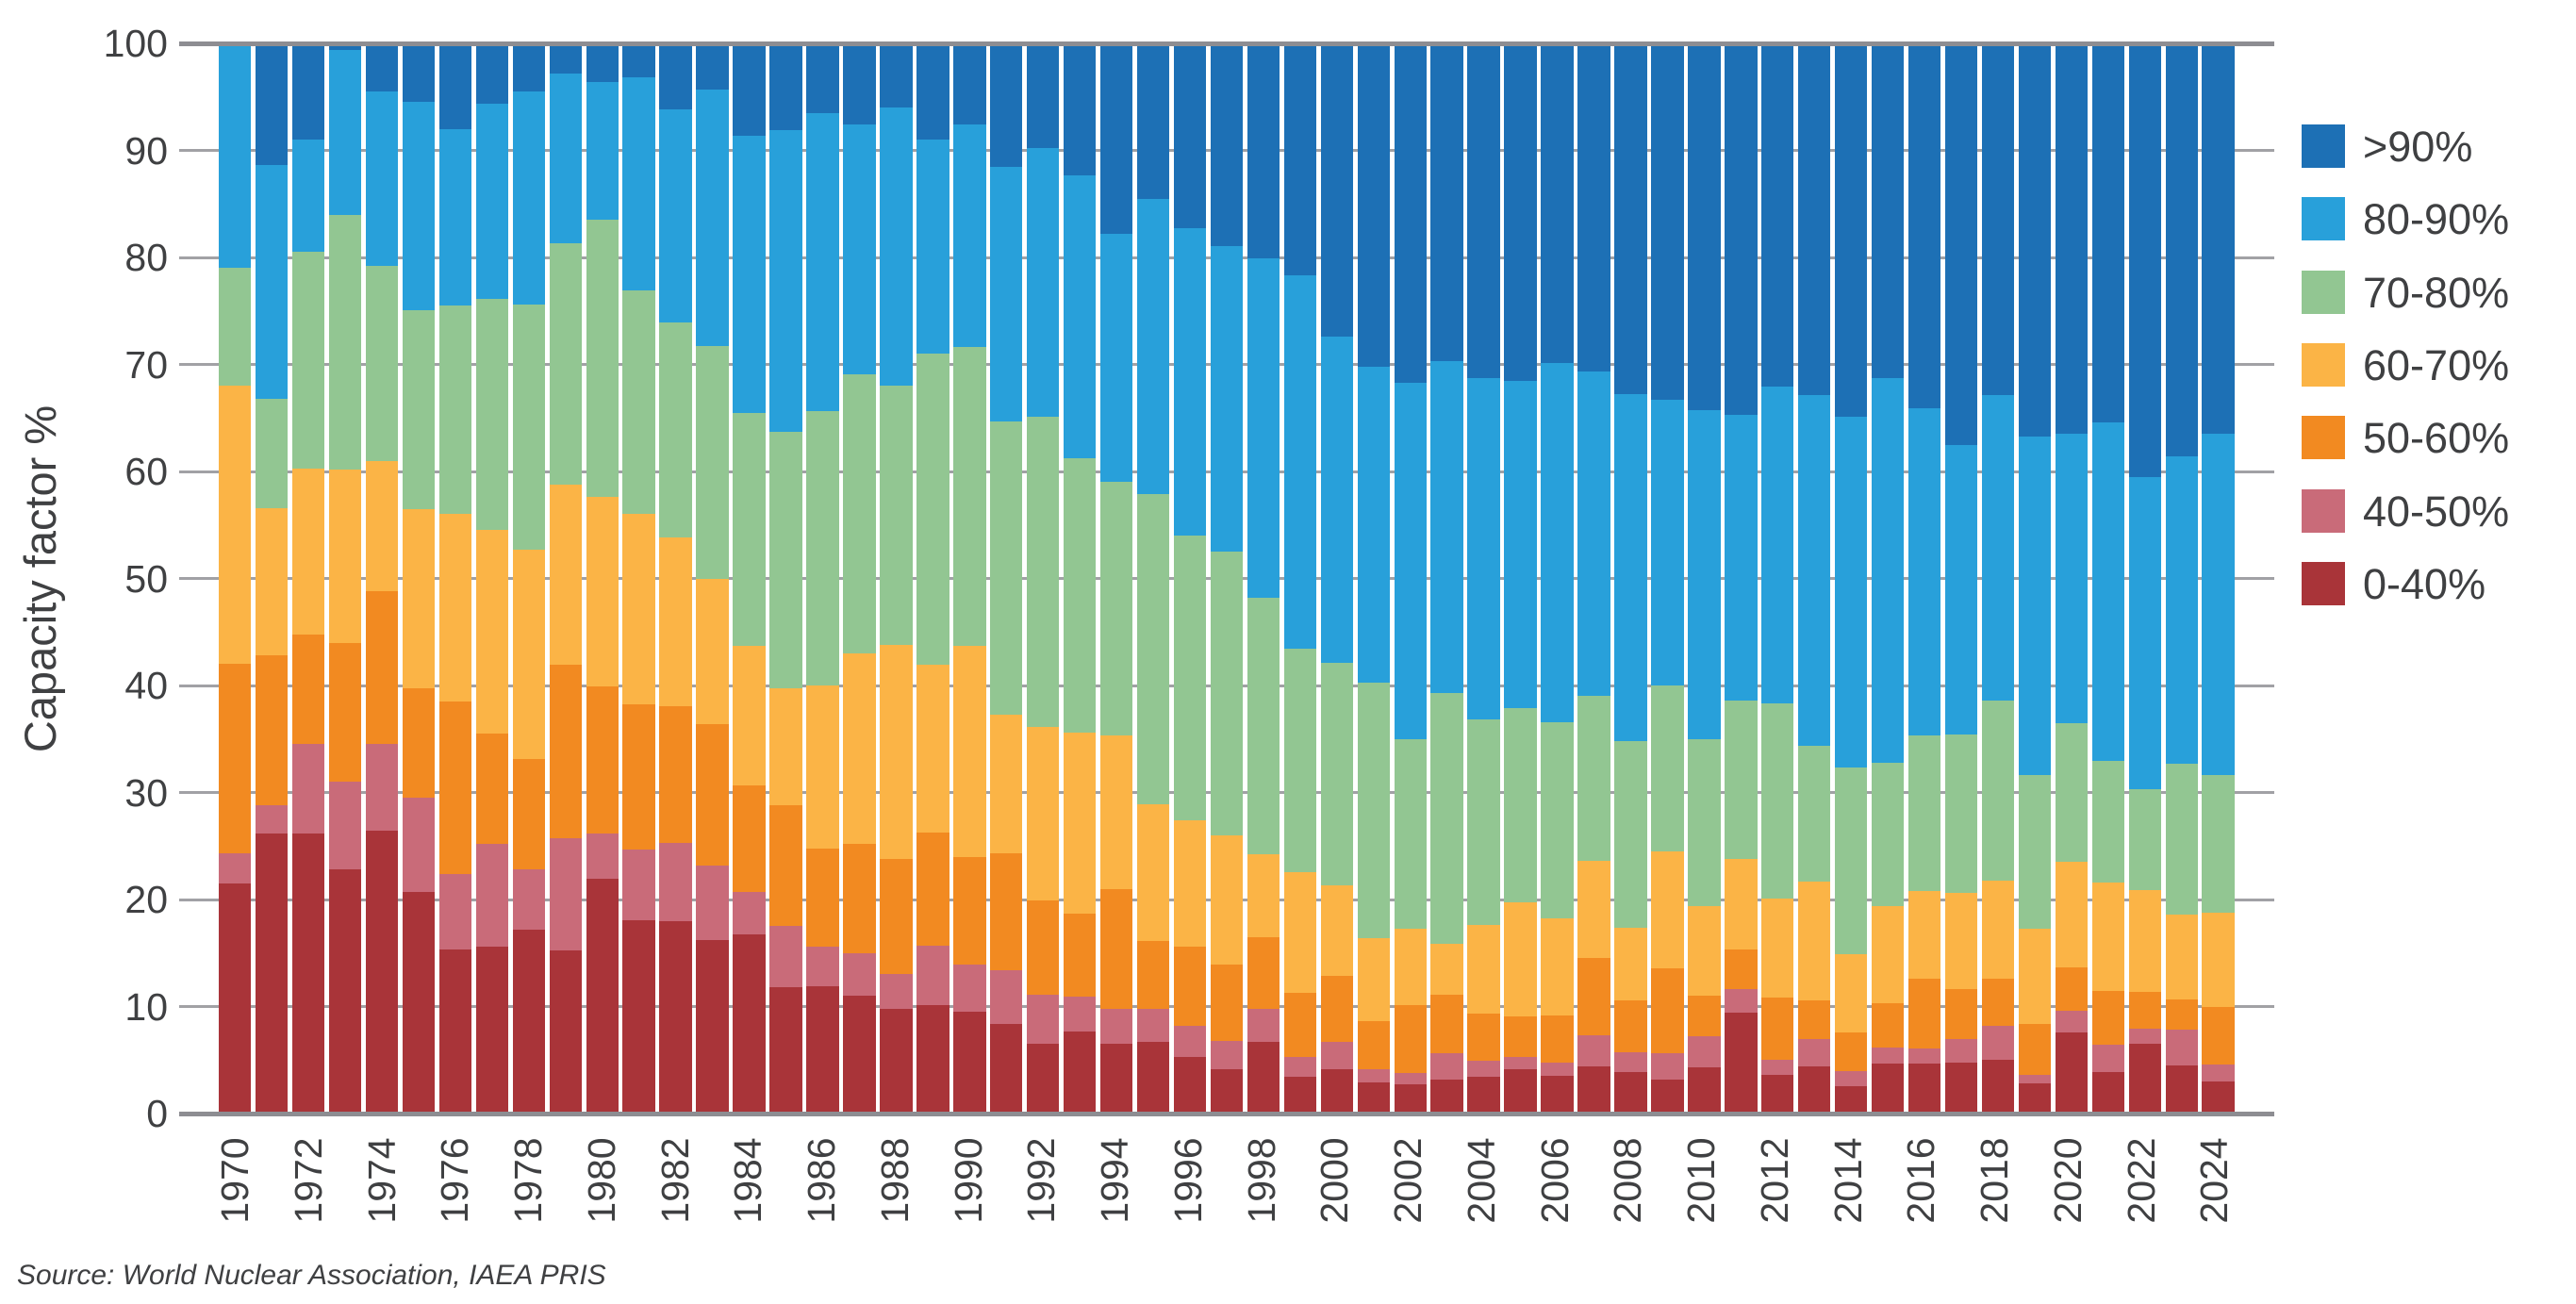 The width and height of the screenshot is (2576, 1304). Describe the element at coordinates (602, 578) in the screenshot. I see `bar-1980` at that location.